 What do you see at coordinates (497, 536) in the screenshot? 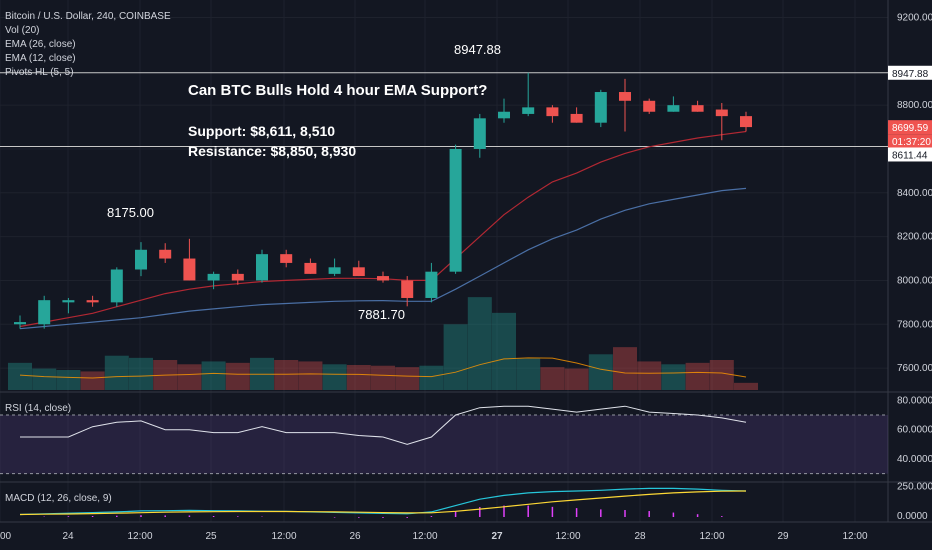
I see `time-tick-label: 27` at bounding box center [497, 536].